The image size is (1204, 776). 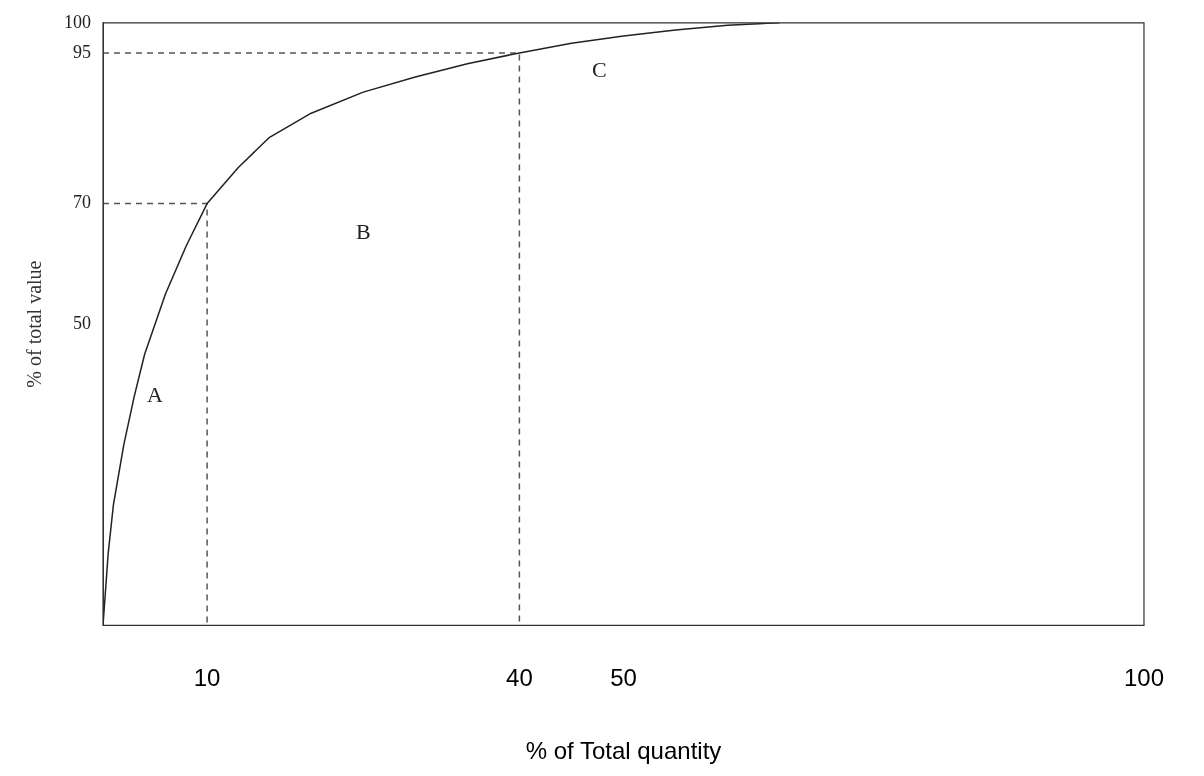 What do you see at coordinates (623, 751) in the screenshot?
I see `x-axis-title: % of Total quantity` at bounding box center [623, 751].